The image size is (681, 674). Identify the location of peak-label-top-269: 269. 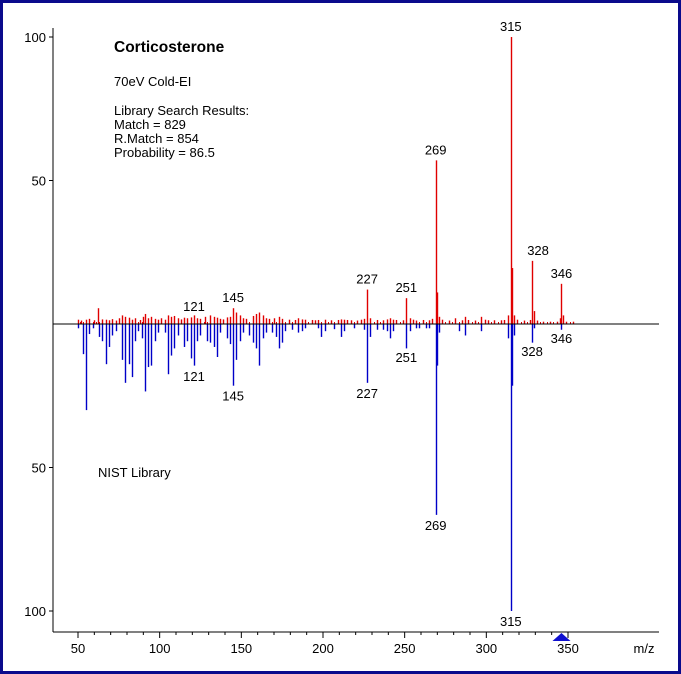
(436, 149).